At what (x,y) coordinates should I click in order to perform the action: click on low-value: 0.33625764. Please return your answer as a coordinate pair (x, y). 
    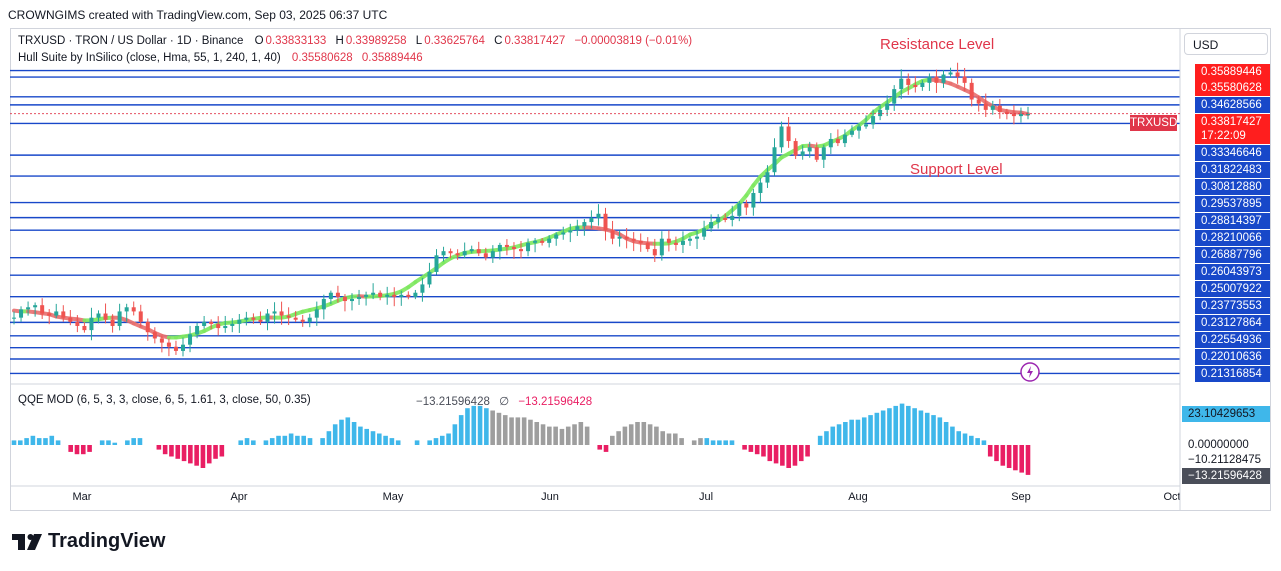
    Looking at the image, I should click on (454, 41).